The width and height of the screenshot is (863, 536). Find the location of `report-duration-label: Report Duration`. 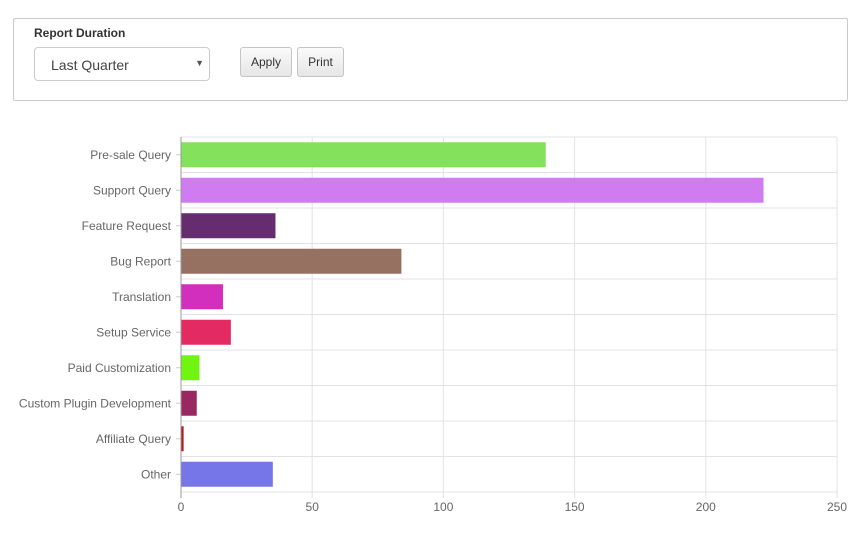

report-duration-label: Report Duration is located at coordinates (80, 33).